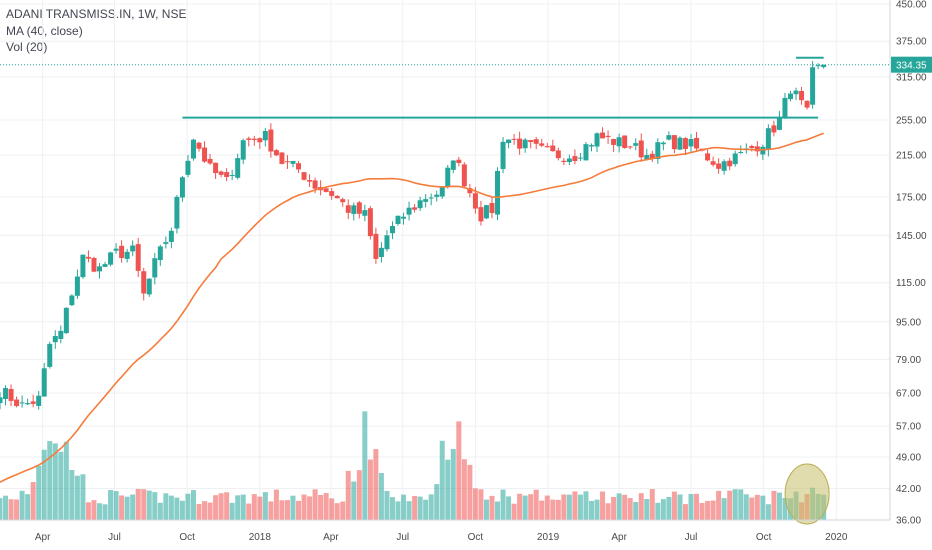 The image size is (932, 550). What do you see at coordinates (908, 322) in the screenshot?
I see `y-tick-label: 95.00` at bounding box center [908, 322].